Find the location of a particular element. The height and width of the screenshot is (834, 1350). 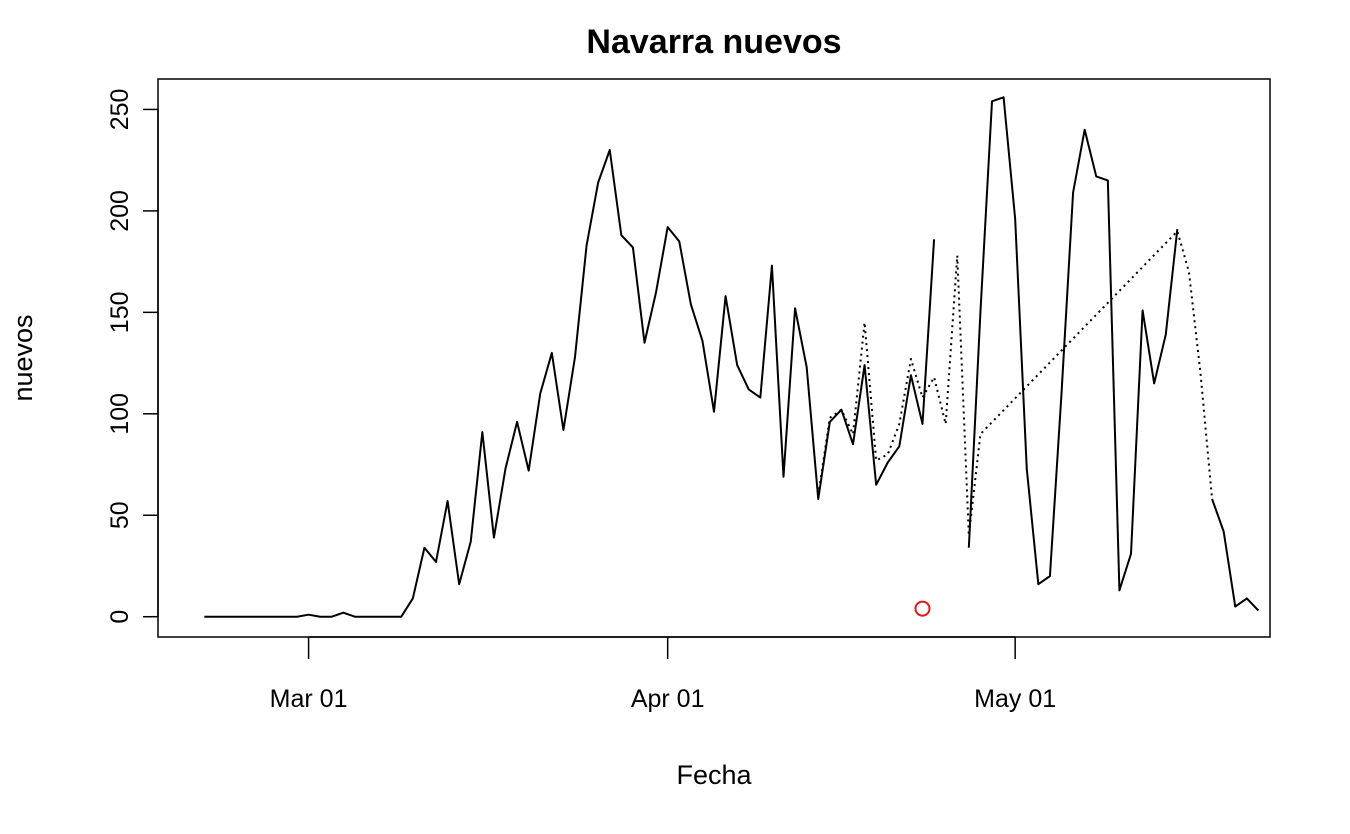

y-tick-label-5: 250 is located at coordinates (120, 110).